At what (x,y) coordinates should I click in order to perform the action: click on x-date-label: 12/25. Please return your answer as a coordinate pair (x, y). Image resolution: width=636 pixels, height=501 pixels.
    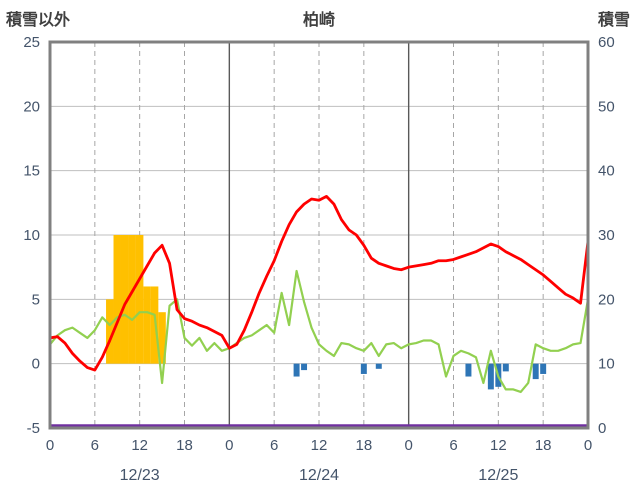
    Looking at the image, I should click on (498, 475).